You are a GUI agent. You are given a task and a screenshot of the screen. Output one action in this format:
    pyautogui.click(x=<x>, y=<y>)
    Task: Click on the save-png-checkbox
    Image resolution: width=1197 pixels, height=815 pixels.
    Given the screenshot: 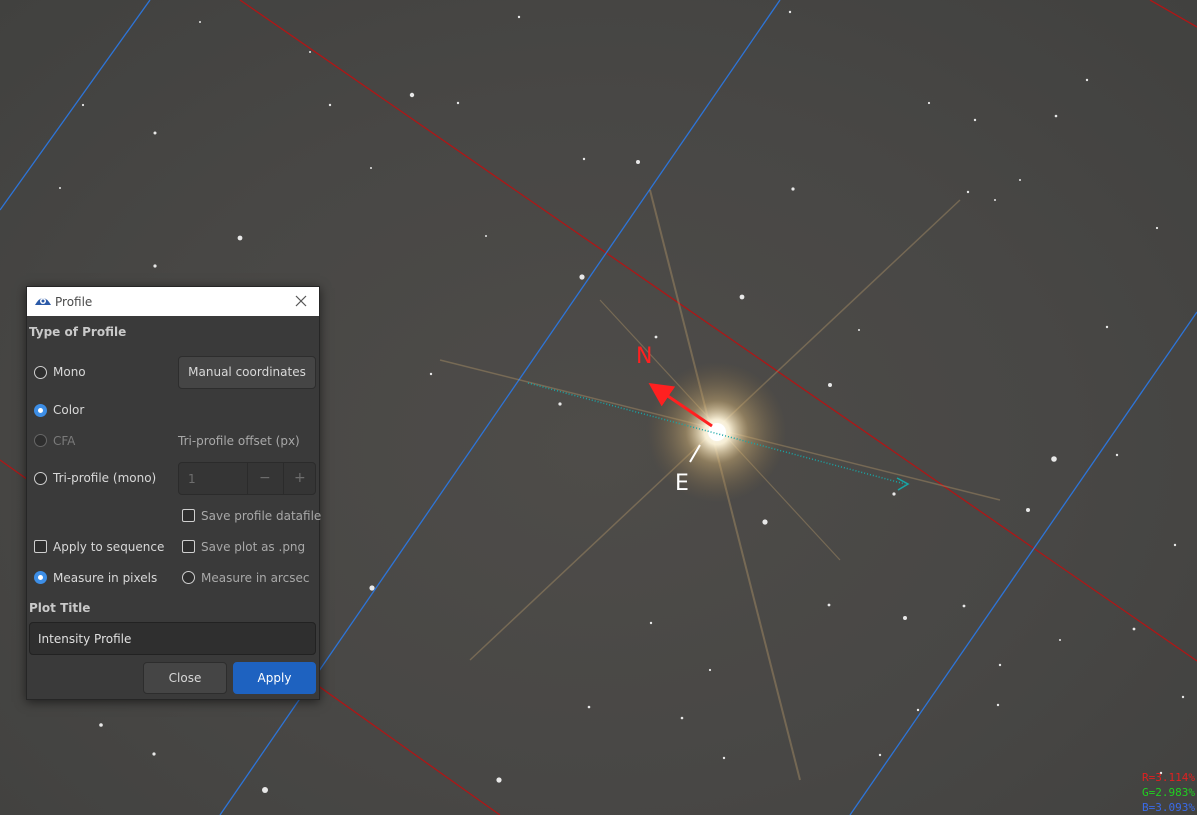 What is the action you would take?
    pyautogui.click(x=188, y=546)
    